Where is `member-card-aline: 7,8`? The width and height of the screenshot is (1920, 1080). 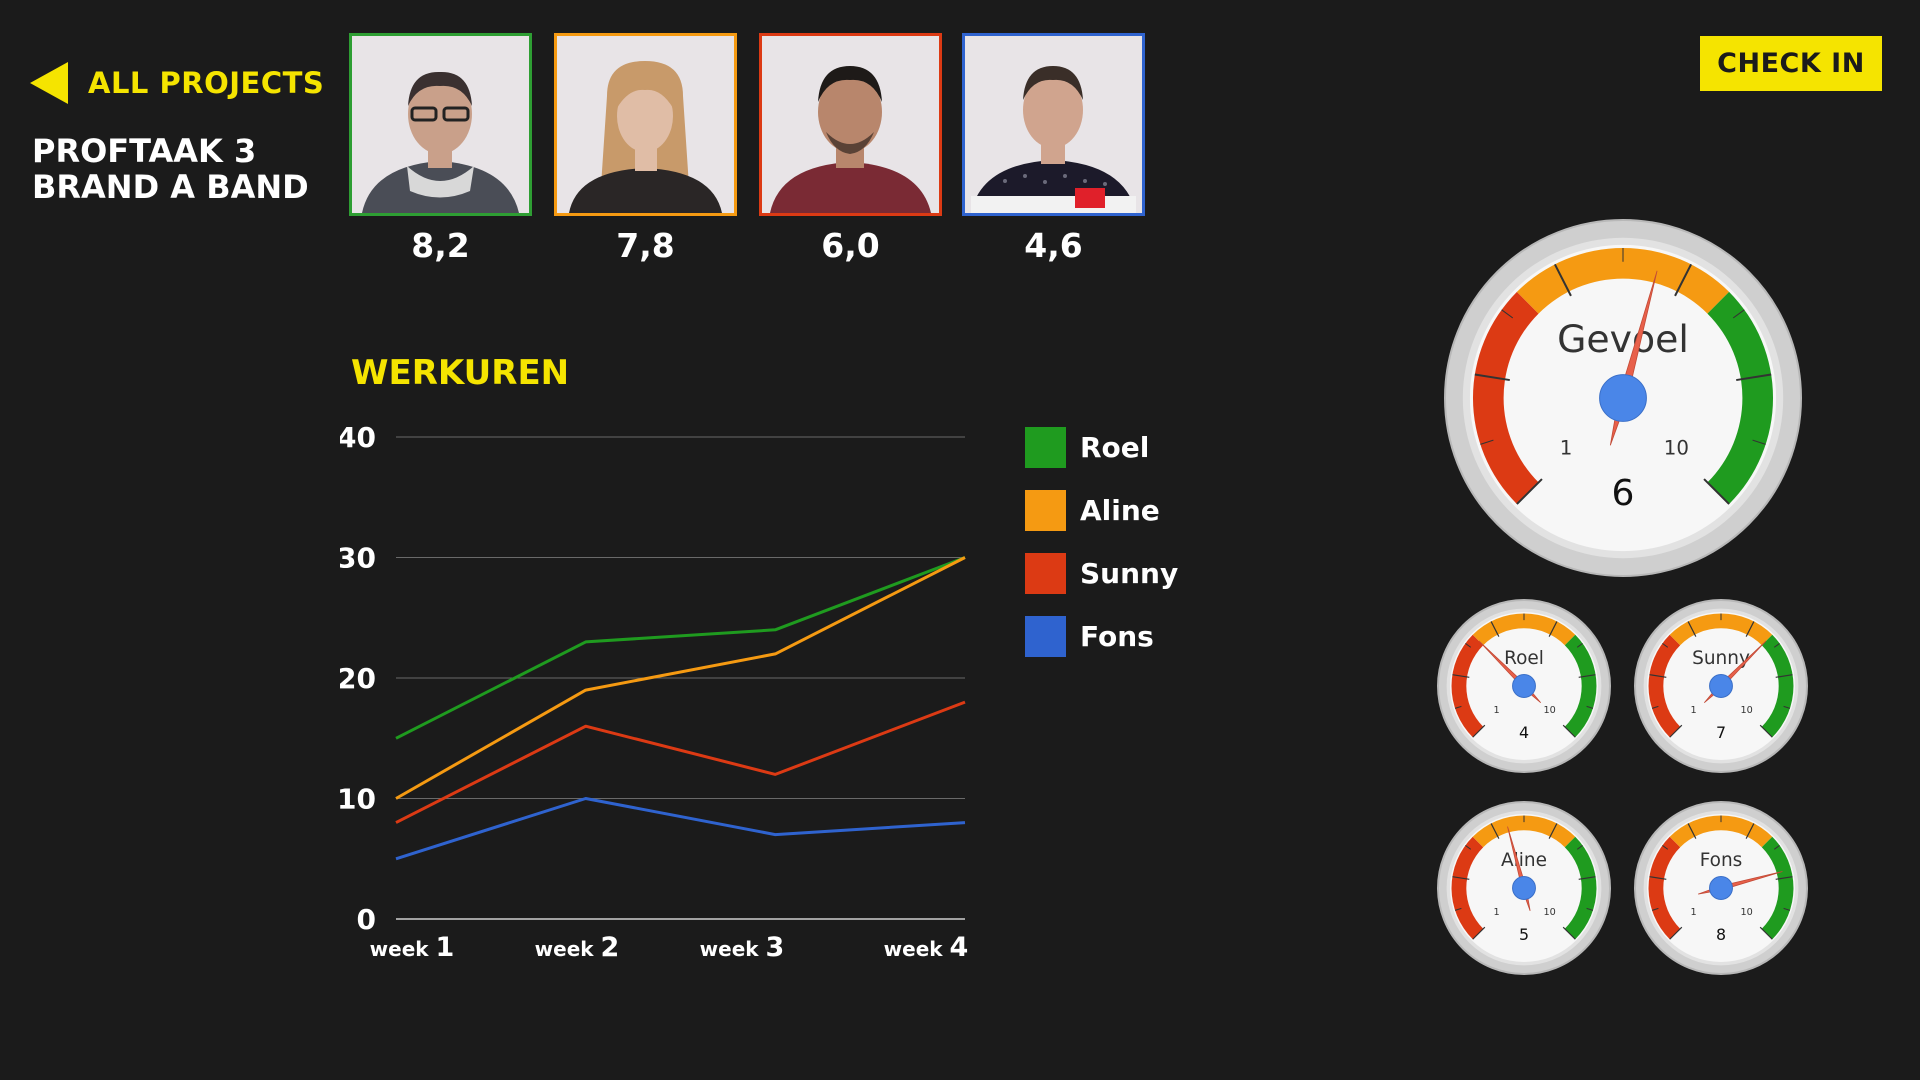
member-card-aline: 7,8 is located at coordinates (645, 149).